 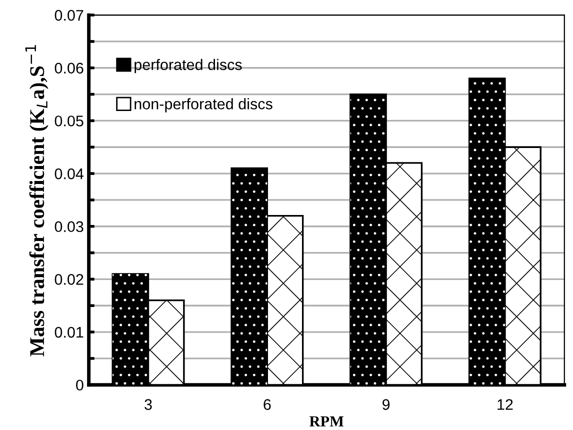 I want to click on x-tick-label: 12, so click(x=505, y=404).